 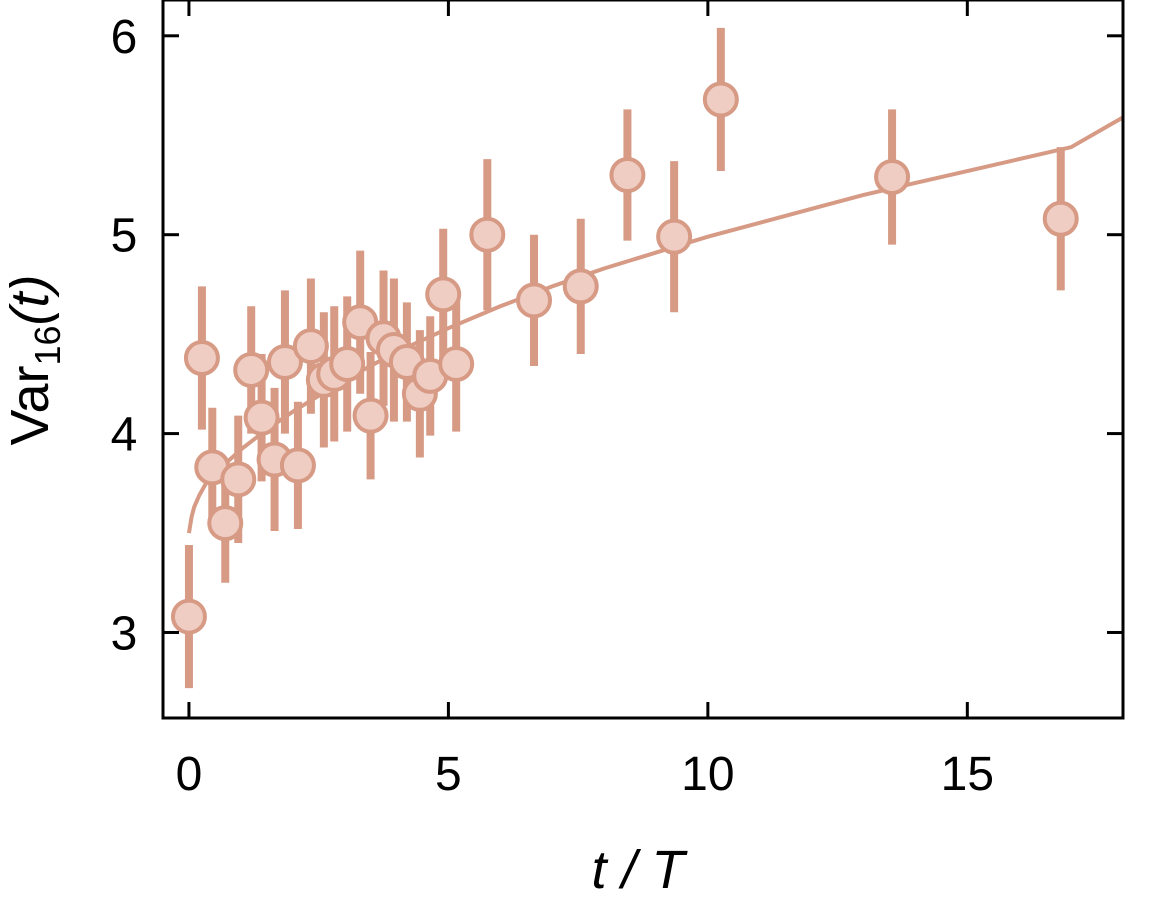 I want to click on y-tick-label: 4, so click(x=124, y=435).